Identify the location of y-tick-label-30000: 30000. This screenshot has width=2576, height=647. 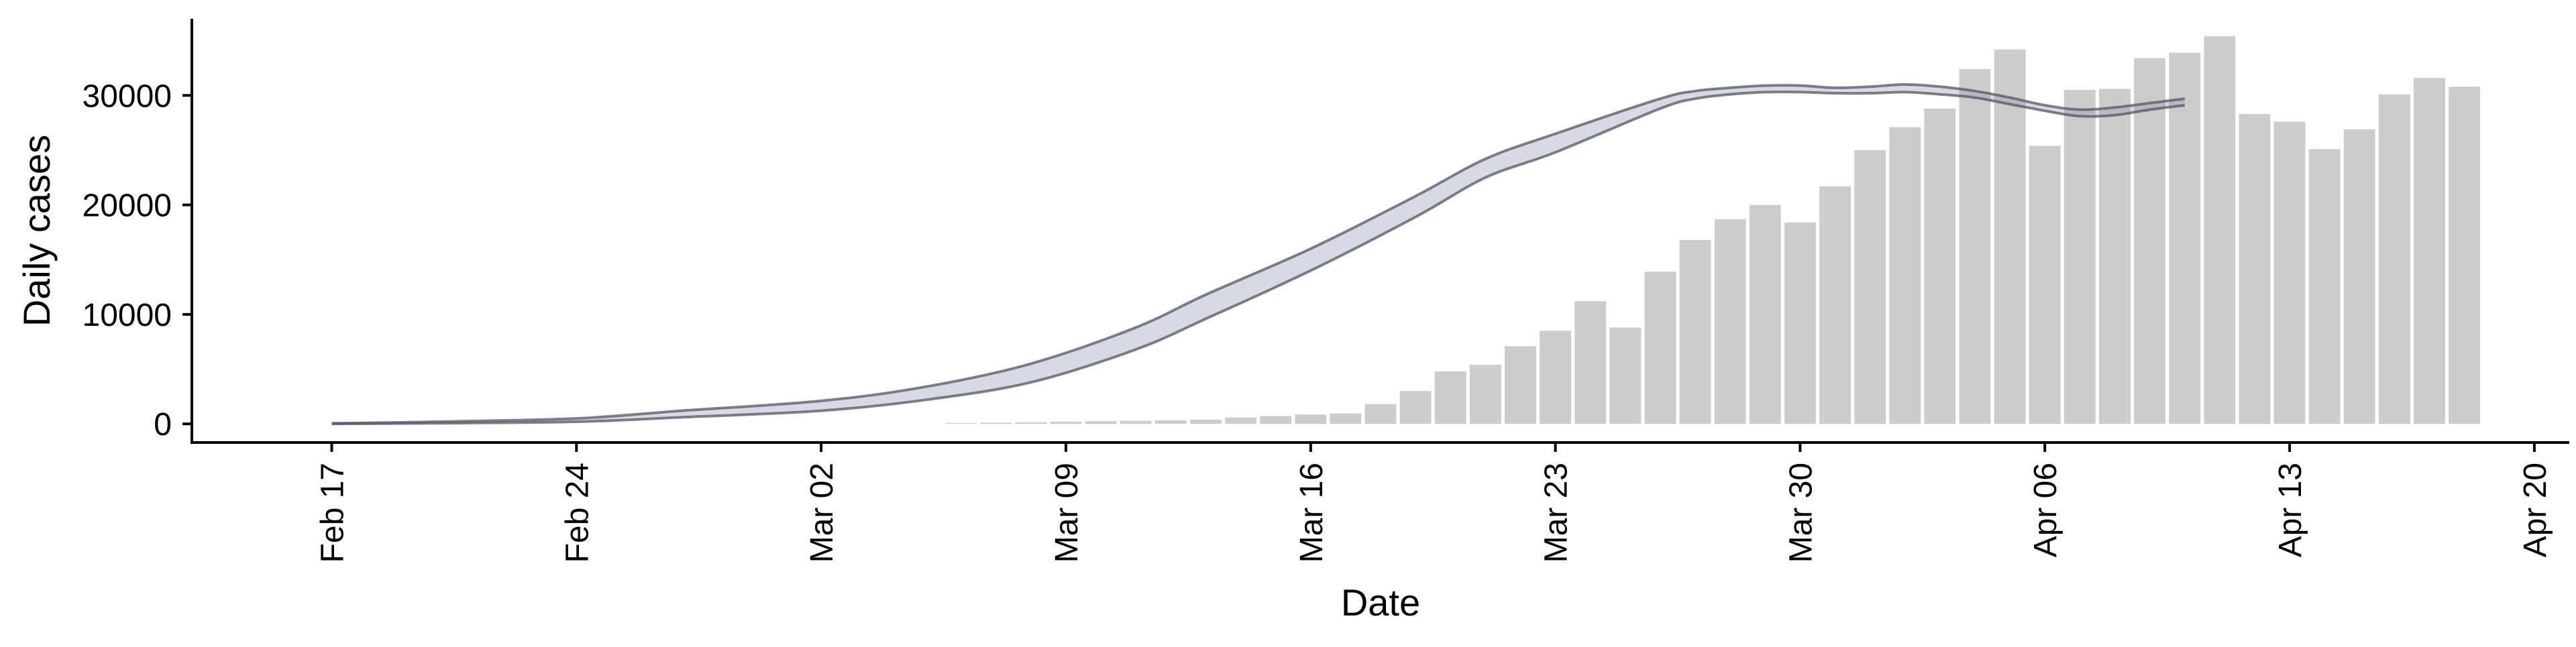
(127, 96).